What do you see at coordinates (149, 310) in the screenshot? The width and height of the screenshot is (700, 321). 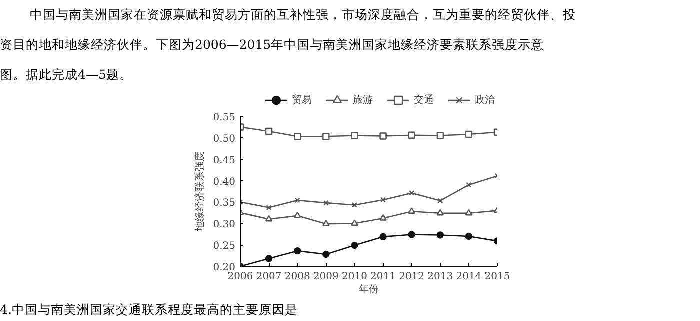 I see `text: 4.中国与南美洲国家交通联系程度最高的主要原因是` at bounding box center [149, 310].